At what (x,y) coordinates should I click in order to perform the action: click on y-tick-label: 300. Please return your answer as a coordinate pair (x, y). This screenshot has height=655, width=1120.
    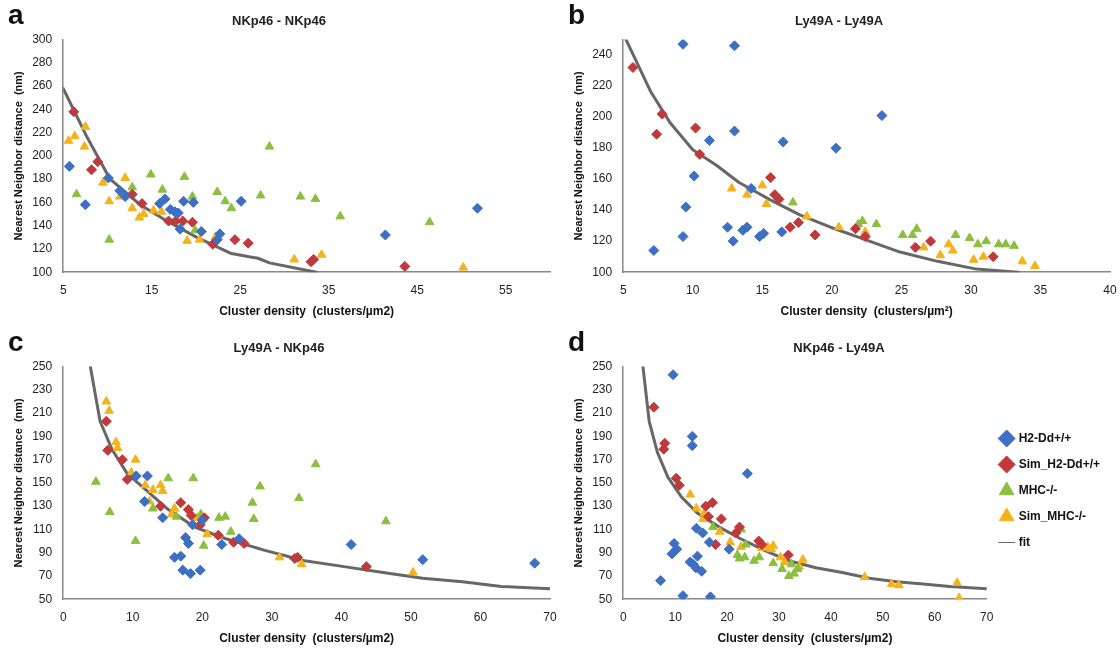
    Looking at the image, I should click on (42, 38).